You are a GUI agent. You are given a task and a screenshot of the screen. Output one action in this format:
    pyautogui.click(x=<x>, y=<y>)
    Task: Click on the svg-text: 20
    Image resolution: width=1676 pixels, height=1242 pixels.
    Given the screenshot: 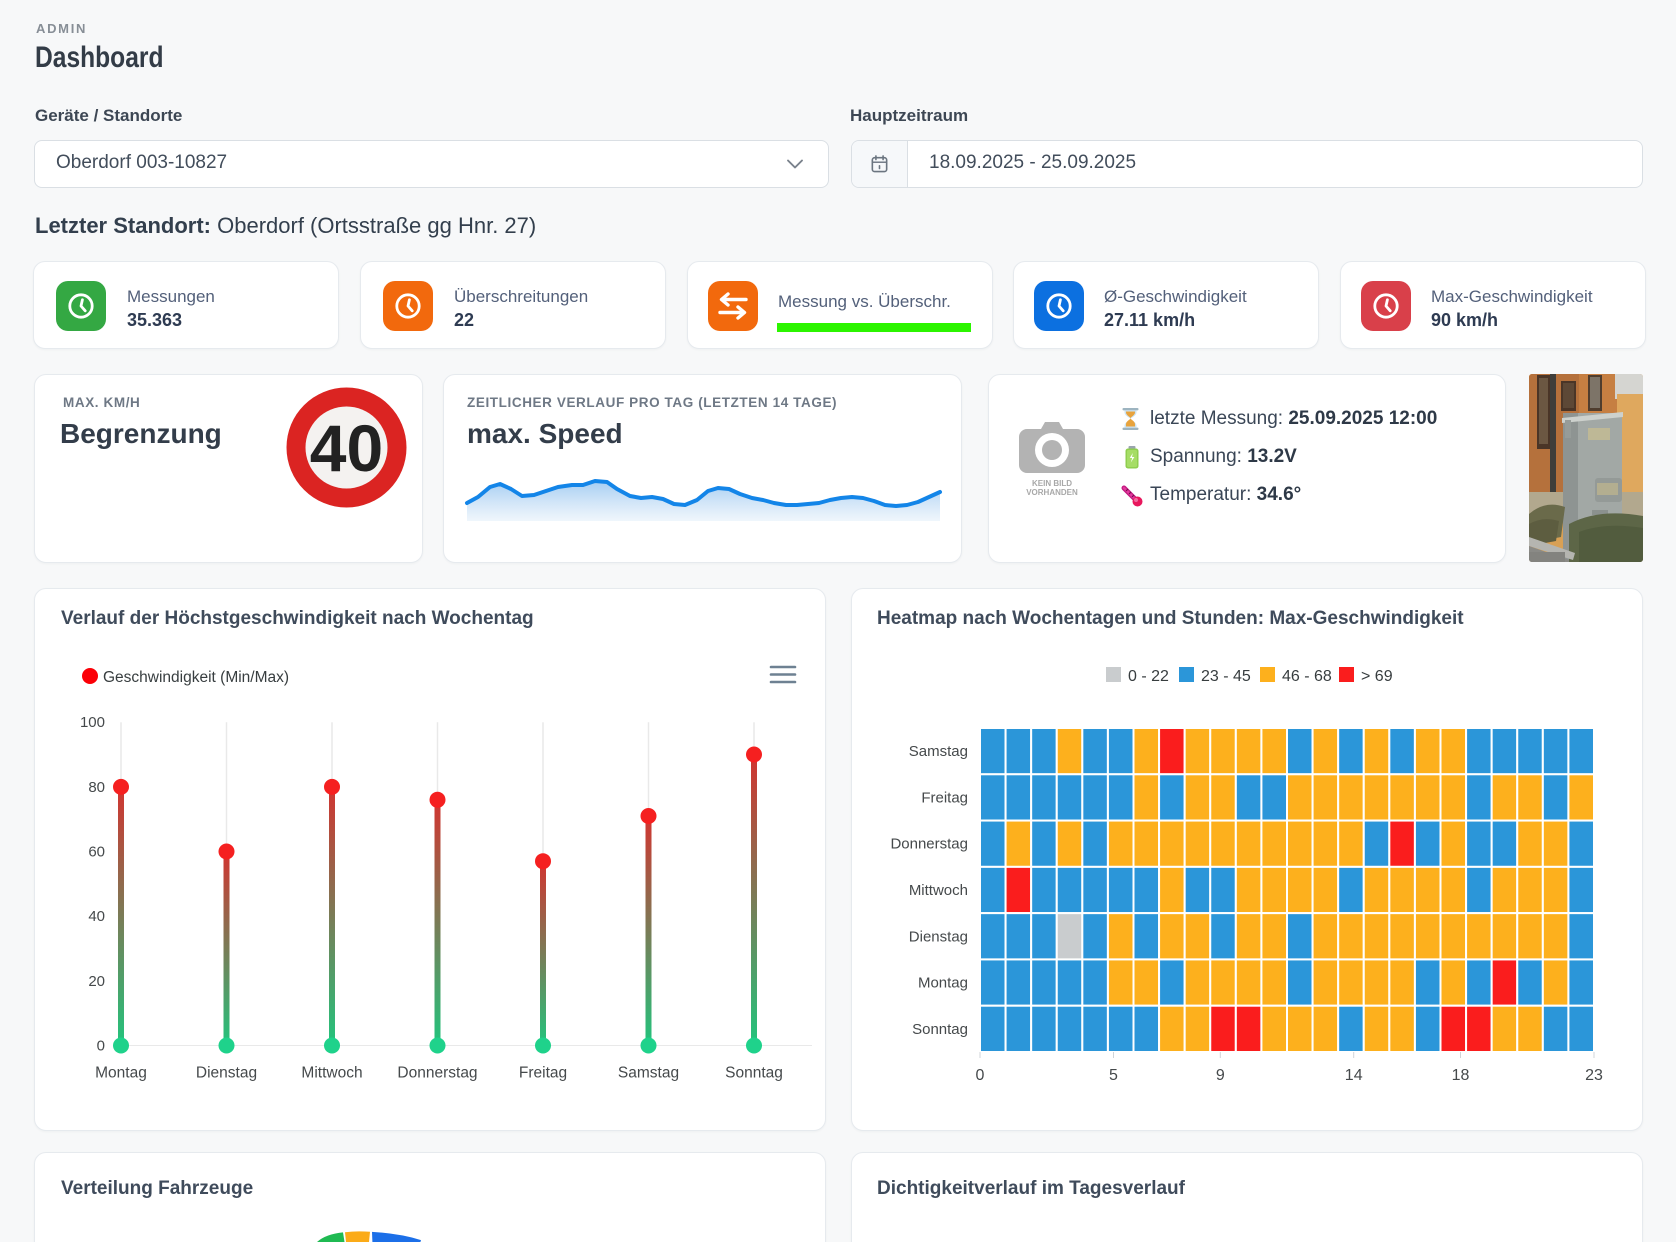 What is the action you would take?
    pyautogui.click(x=96, y=981)
    